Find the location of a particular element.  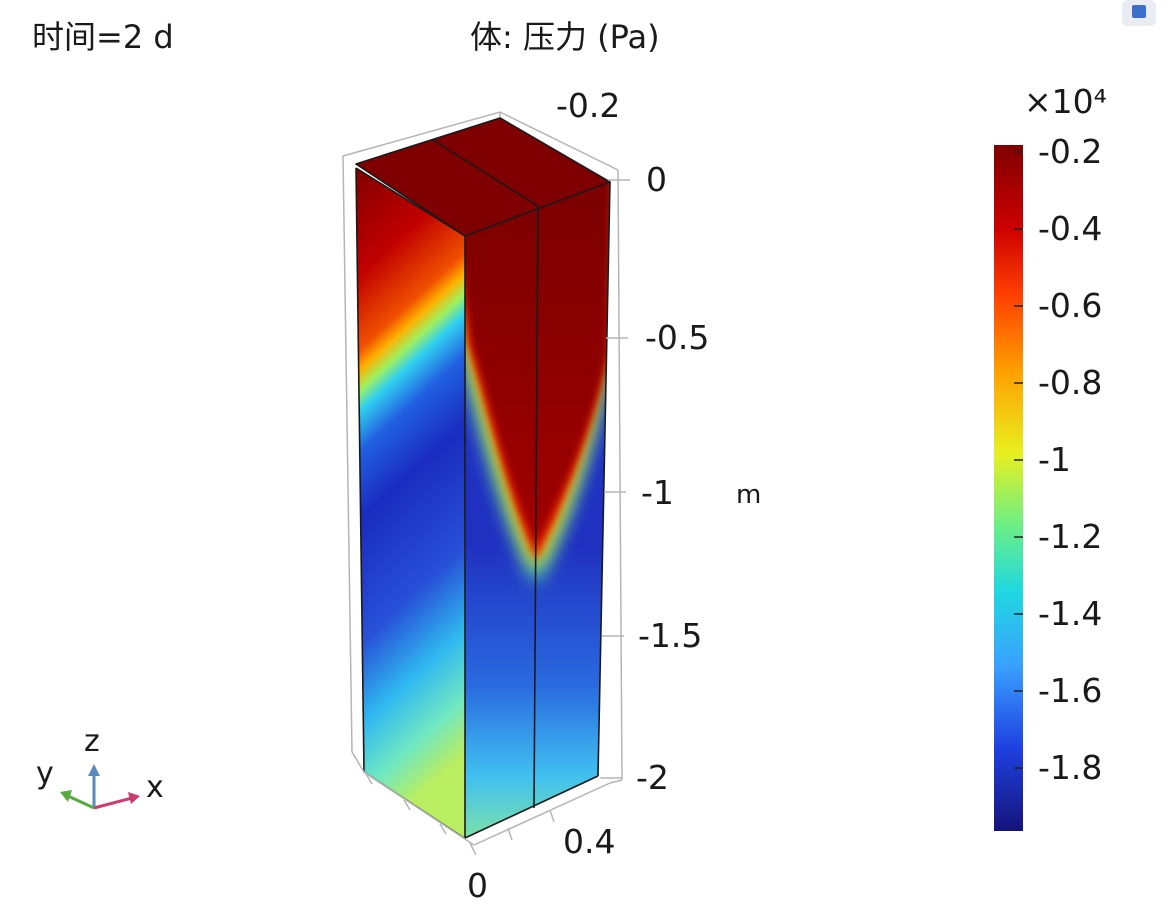

x-tick-label: 0.4 is located at coordinates (589, 841).